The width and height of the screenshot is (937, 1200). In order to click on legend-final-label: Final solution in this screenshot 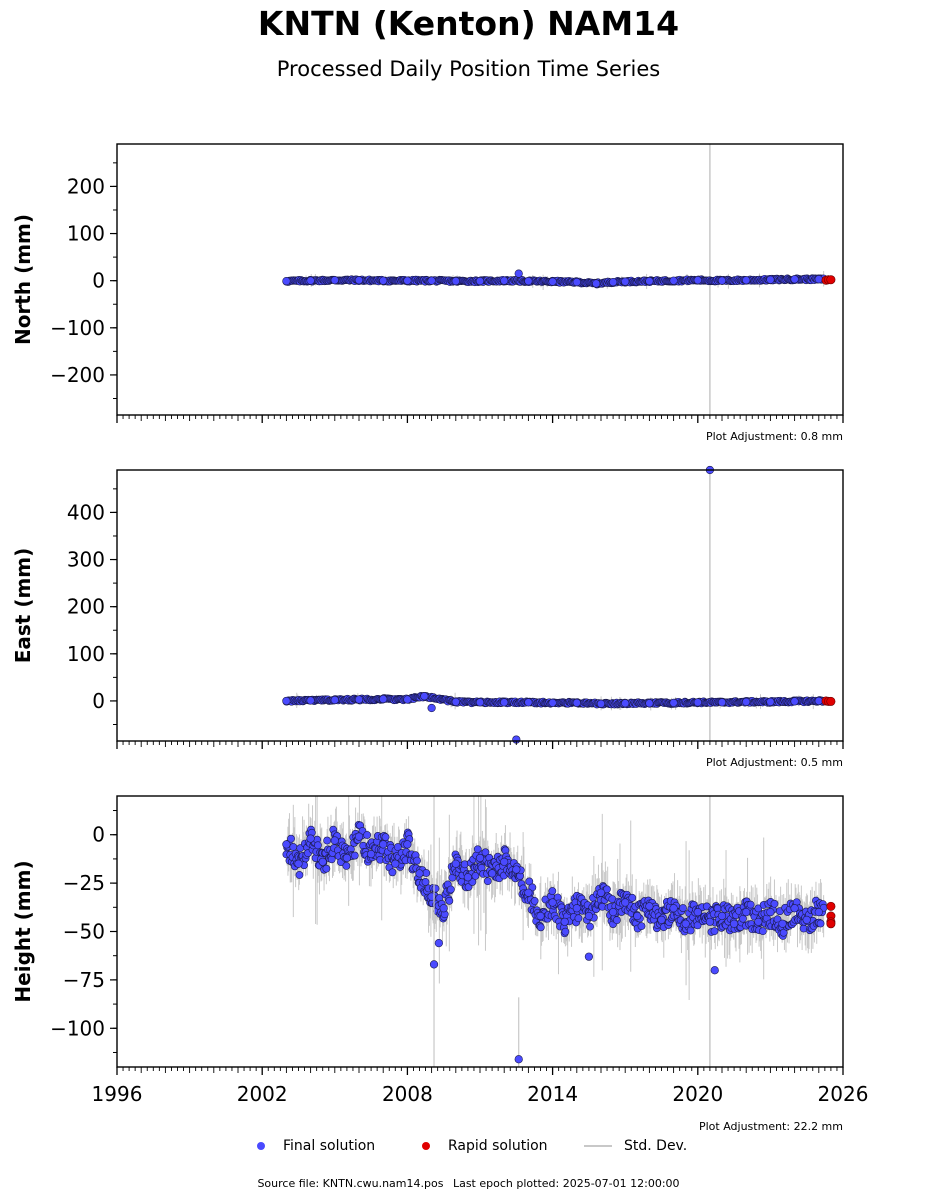, I will do `click(329, 1146)`.